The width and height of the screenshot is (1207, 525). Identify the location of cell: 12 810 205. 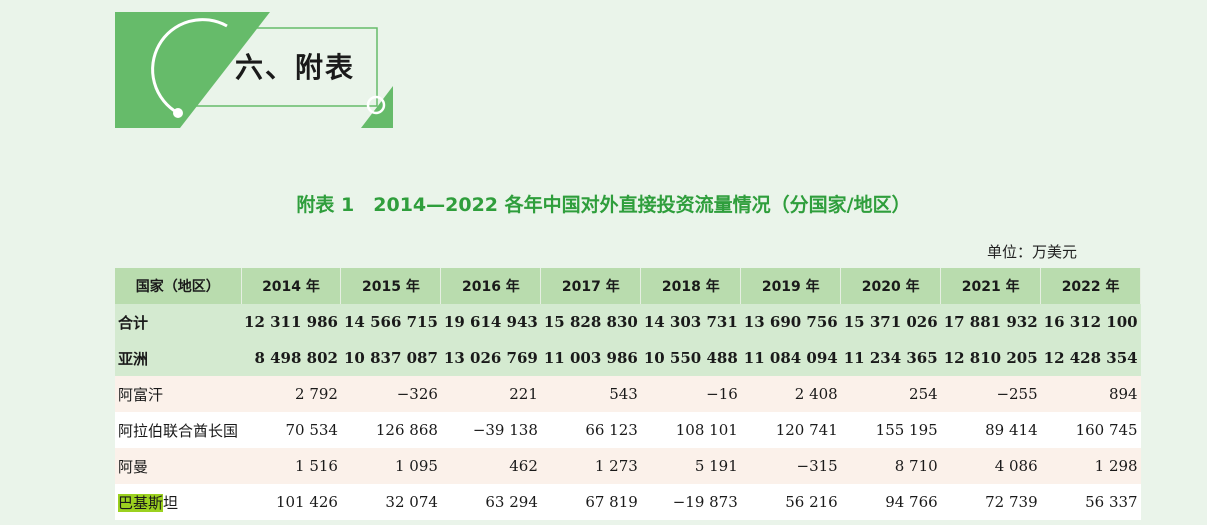
(990, 358).